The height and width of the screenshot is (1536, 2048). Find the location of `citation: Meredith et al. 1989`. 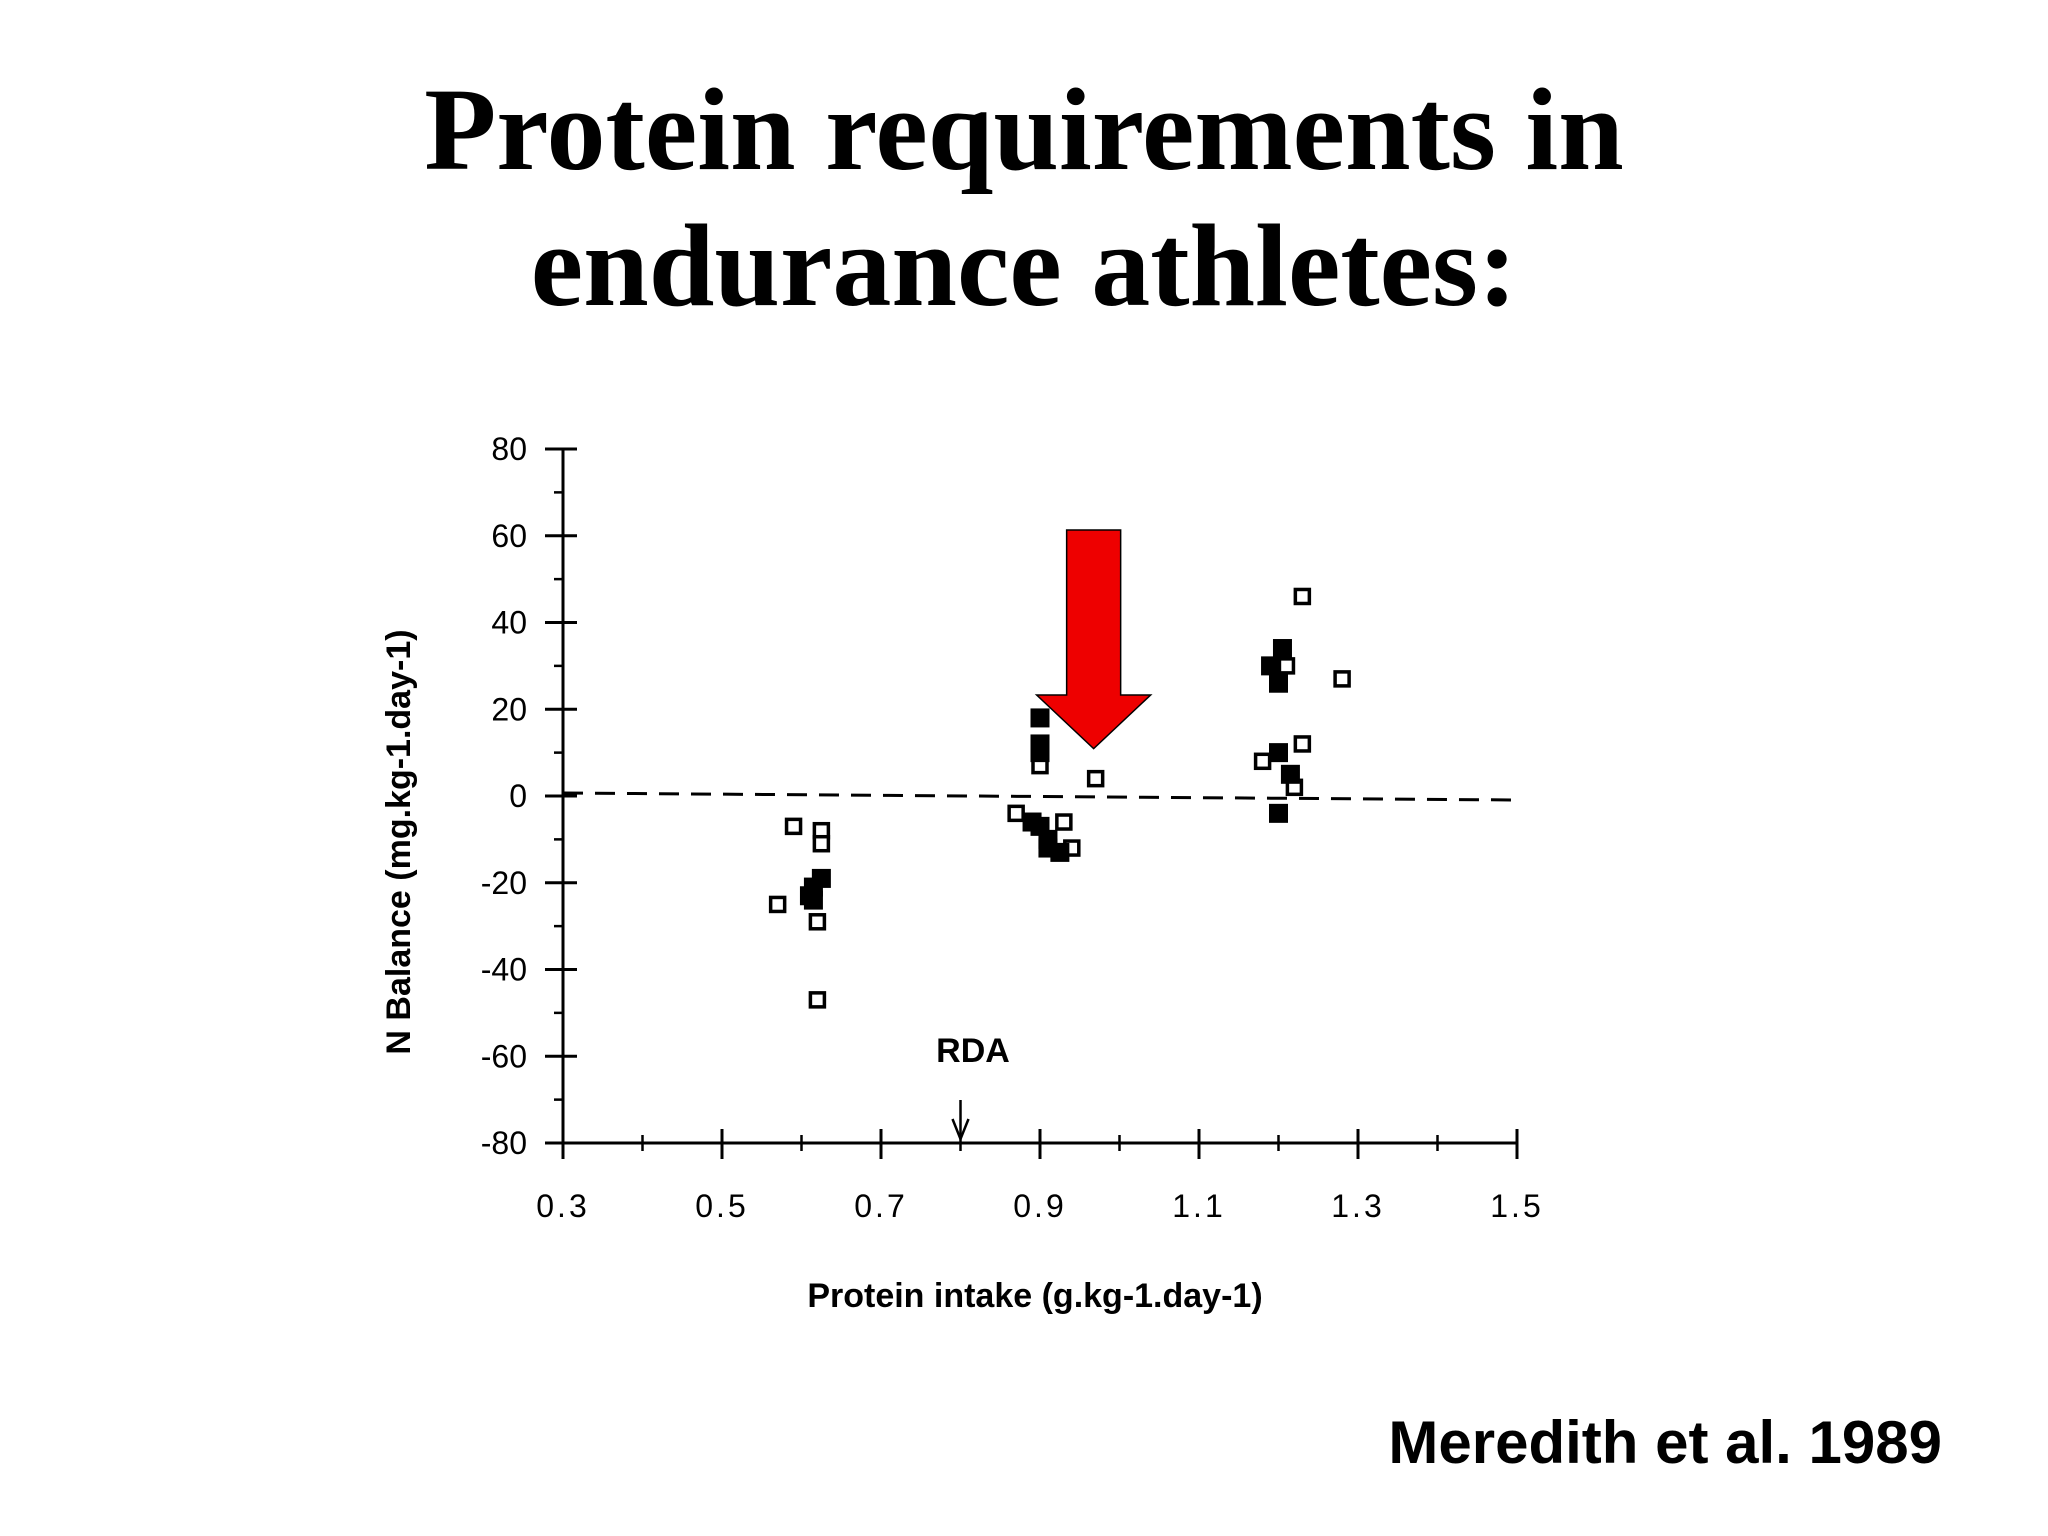

citation: Meredith et al. 1989 is located at coordinates (1665, 1442).